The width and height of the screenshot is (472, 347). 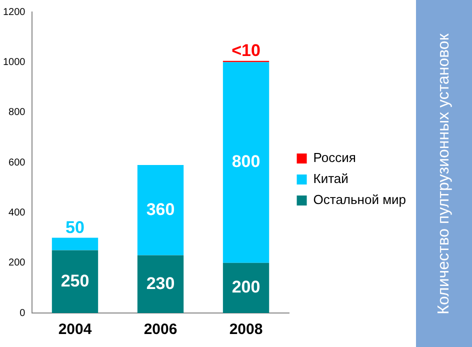 I want to click on x-tick-label: 2006, so click(x=161, y=329).